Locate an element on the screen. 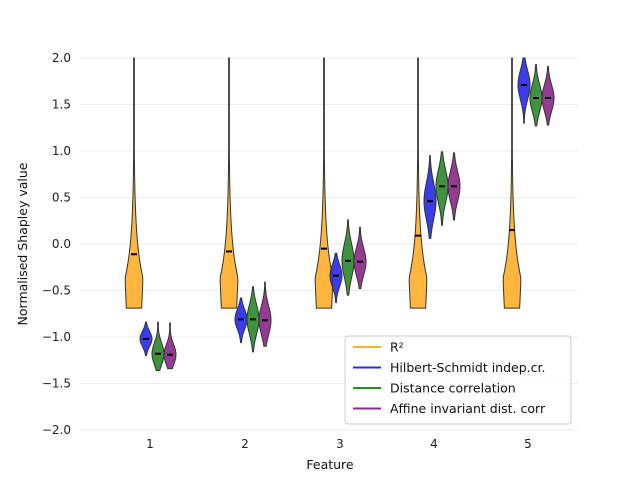  x-axis-ticks: 1 2 3 4 5 is located at coordinates (339, 444).